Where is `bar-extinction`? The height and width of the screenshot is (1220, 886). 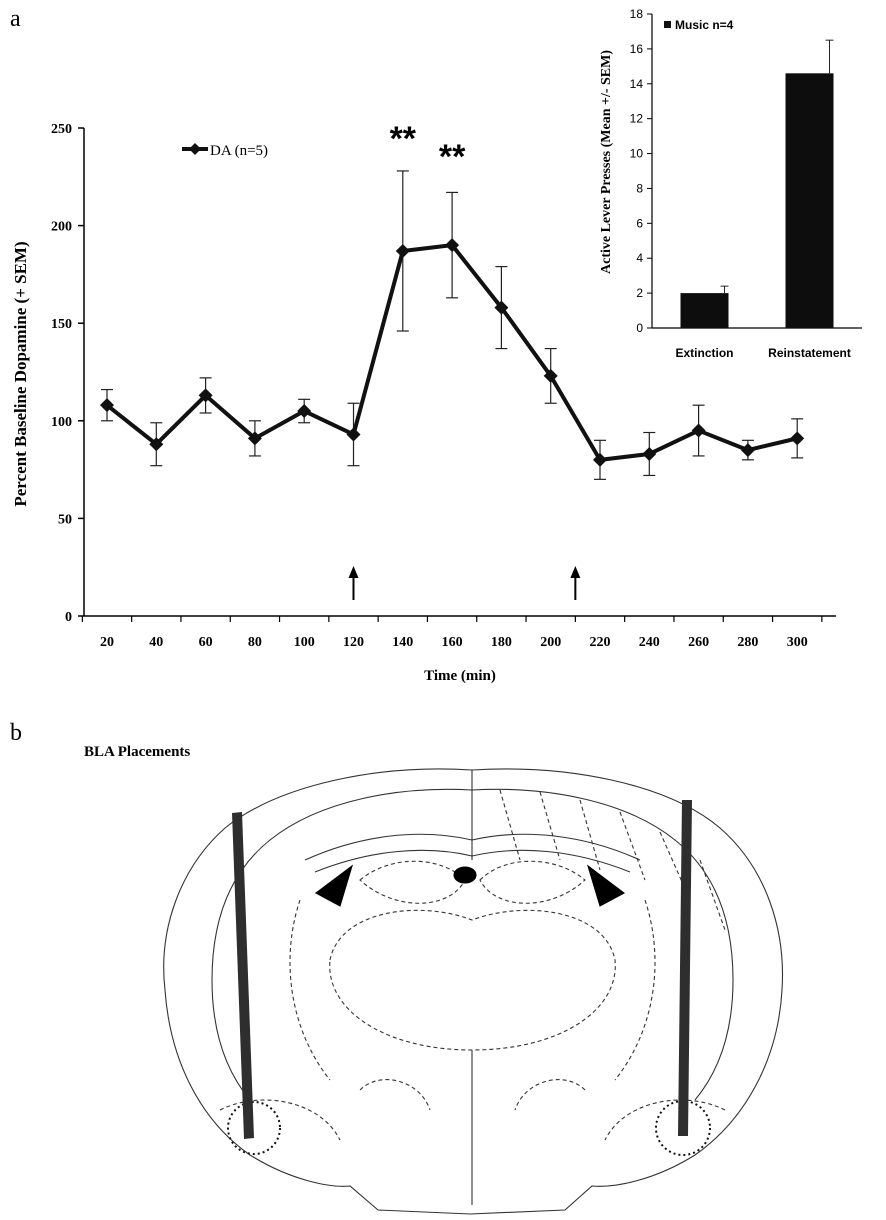
bar-extinction is located at coordinates (704, 310).